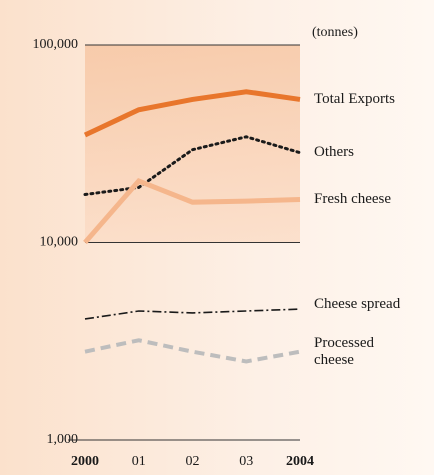 Image resolution: width=434 pixels, height=475 pixels. I want to click on series-label: Processed cheese, so click(344, 351).